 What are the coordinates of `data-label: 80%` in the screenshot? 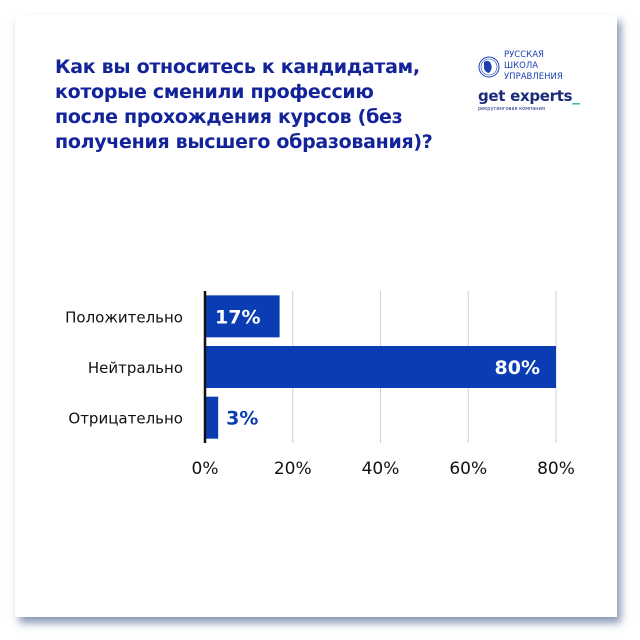 It's located at (517, 368).